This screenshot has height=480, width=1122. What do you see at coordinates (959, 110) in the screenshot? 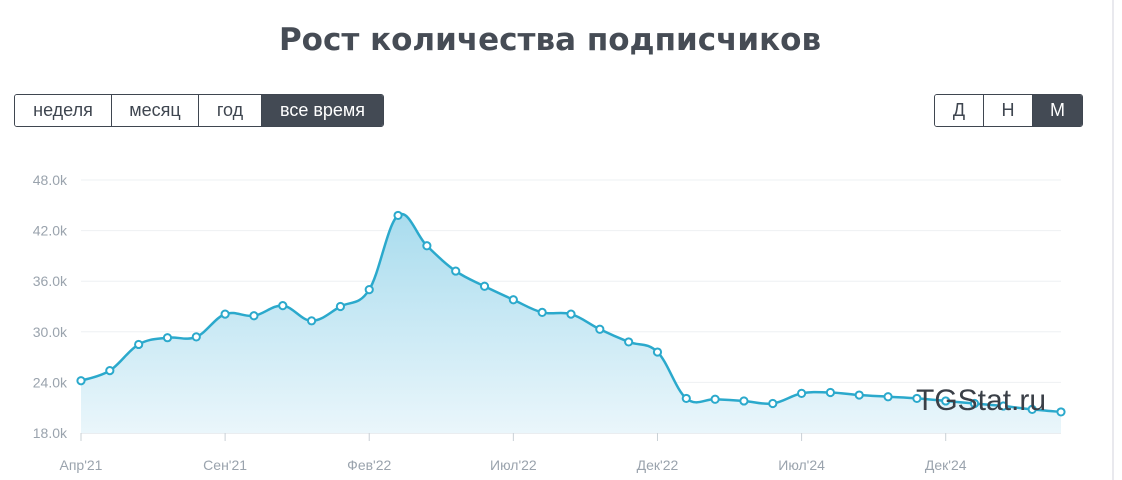
I see `scale-day-button: Д` at bounding box center [959, 110].